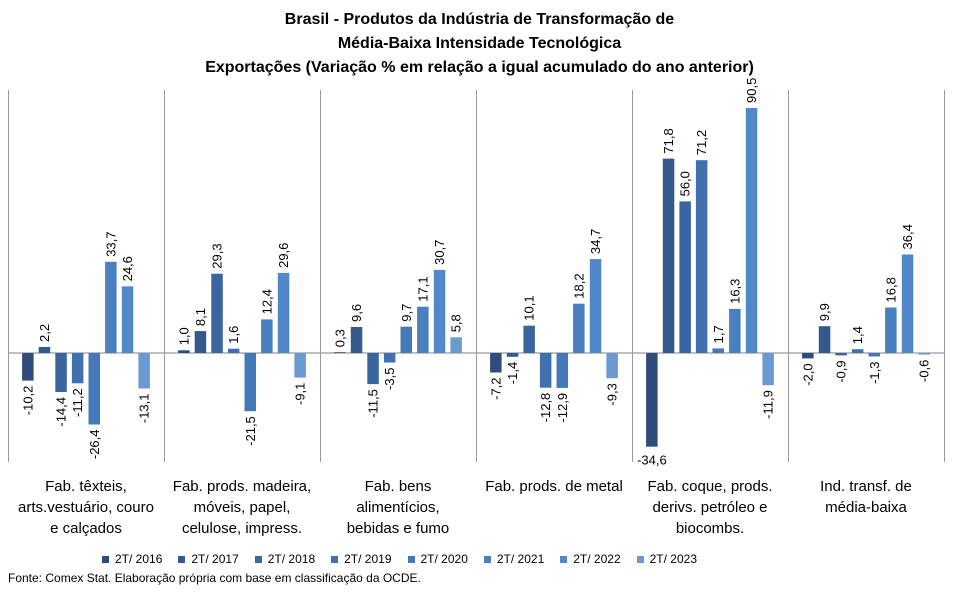  Describe the element at coordinates (554, 486) in the screenshot. I see `category-label: Fab. prods. de metal` at that location.